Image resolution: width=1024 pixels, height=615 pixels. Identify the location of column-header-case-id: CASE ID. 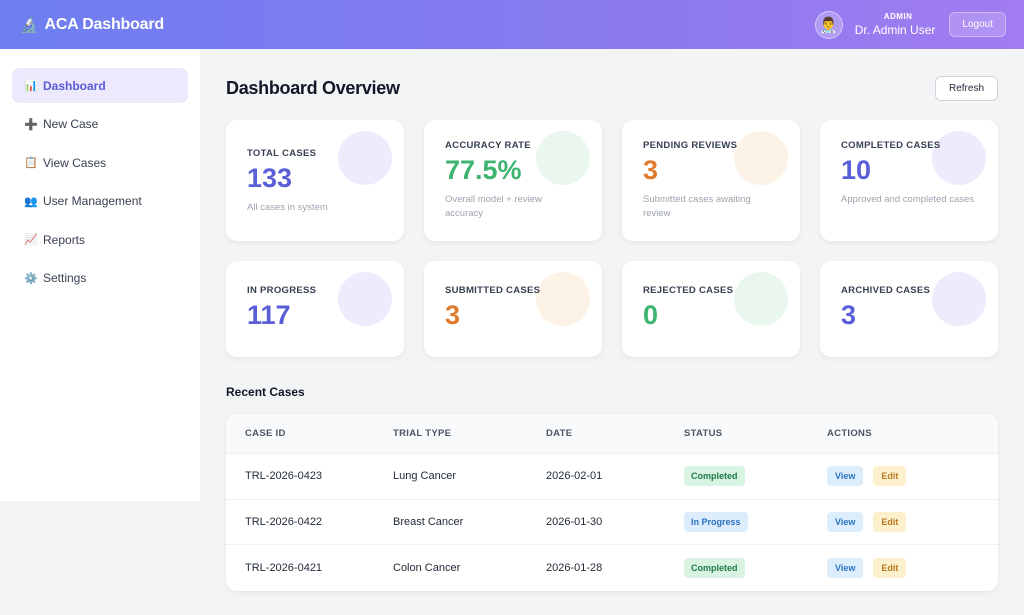
(265, 433).